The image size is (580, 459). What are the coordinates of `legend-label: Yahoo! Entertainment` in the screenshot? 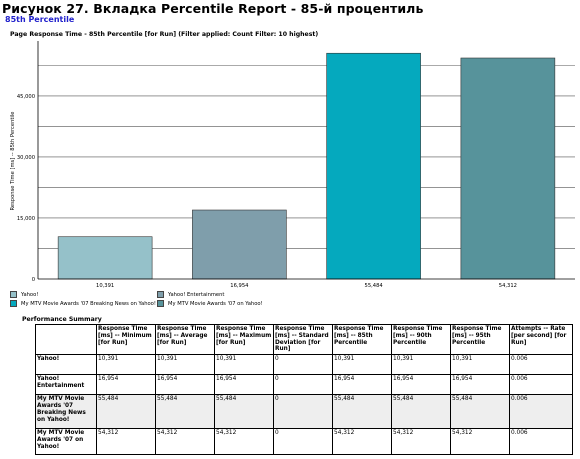 It's located at (196, 294).